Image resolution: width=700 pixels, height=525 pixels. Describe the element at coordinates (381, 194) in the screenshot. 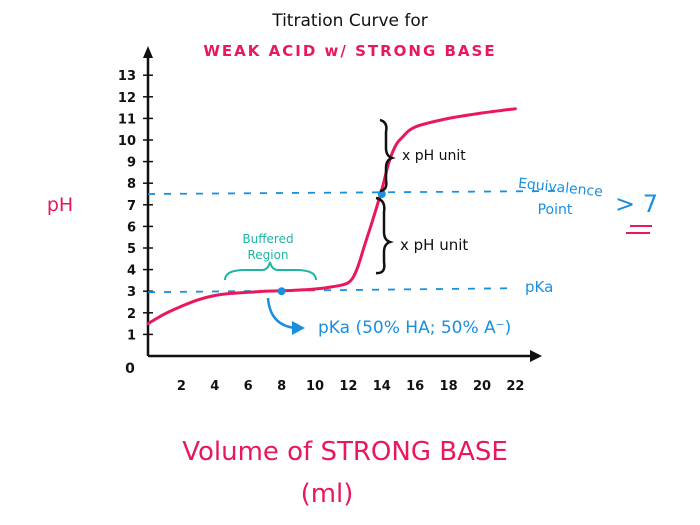

I see `equivalence-point` at that location.